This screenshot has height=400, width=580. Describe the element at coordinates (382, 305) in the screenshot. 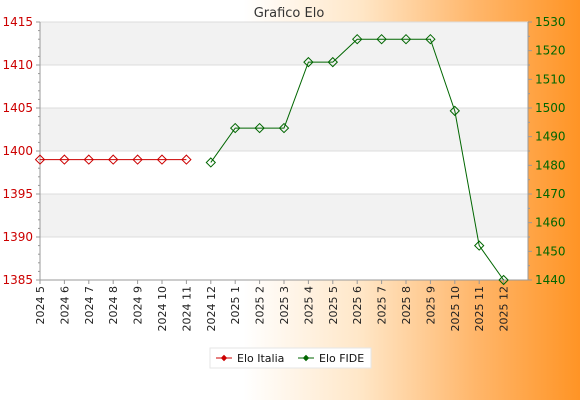

I see `x-tick-label: 2025 7` at that location.